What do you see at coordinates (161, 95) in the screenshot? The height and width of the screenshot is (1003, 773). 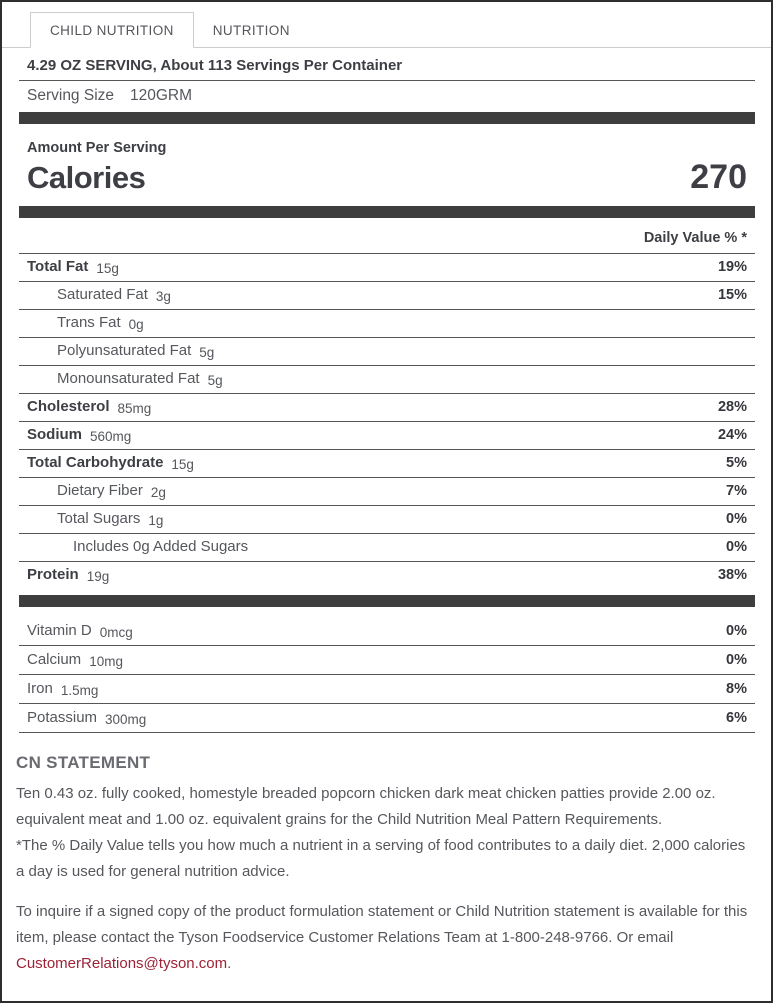 I see `serving-size-value: 120GRM` at bounding box center [161, 95].